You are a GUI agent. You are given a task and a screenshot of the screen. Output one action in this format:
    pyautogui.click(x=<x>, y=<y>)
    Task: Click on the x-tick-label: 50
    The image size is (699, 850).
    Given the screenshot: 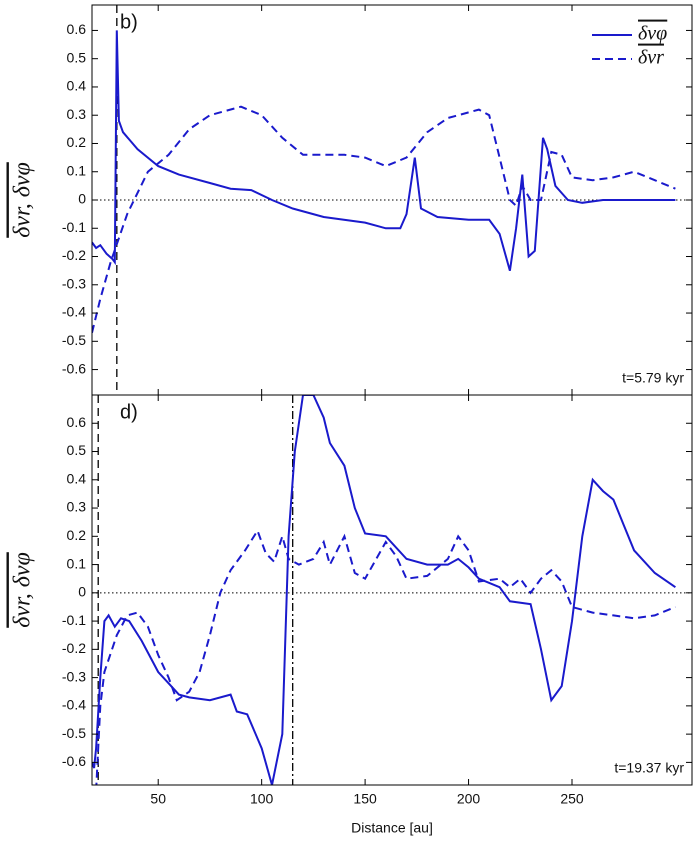 What is the action you would take?
    pyautogui.click(x=158, y=799)
    